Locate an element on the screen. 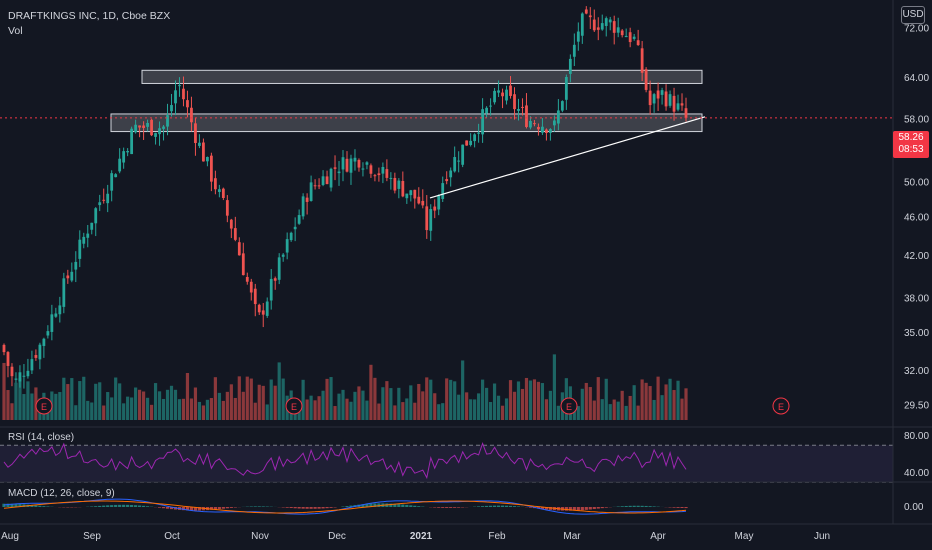 Image resolution: width=932 pixels, height=550 pixels. price-tick-label: 64.00 is located at coordinates (916, 78).